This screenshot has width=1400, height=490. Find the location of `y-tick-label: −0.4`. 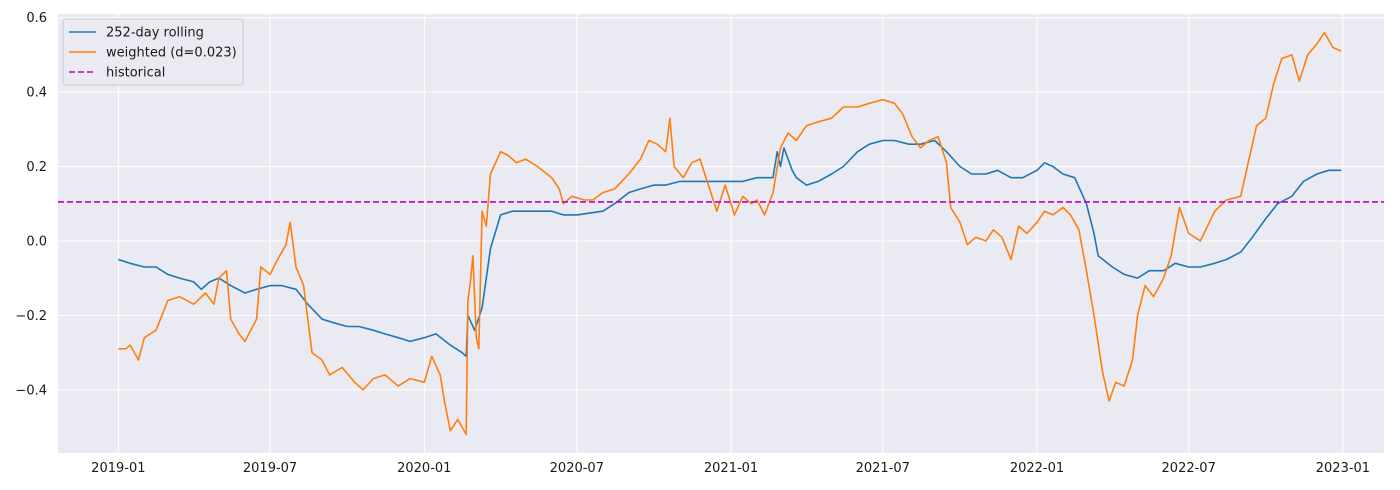

y-tick-label: −0.4 is located at coordinates (31, 390).